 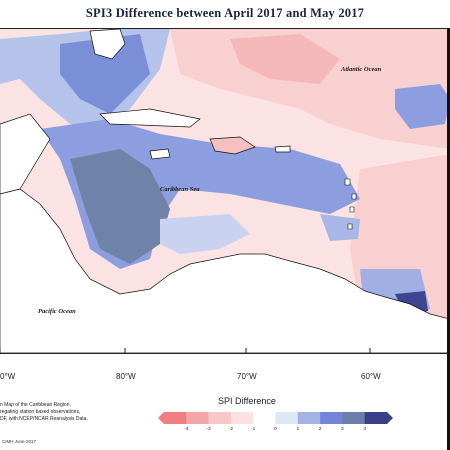 I want to click on right-border, so click(x=448, y=239).